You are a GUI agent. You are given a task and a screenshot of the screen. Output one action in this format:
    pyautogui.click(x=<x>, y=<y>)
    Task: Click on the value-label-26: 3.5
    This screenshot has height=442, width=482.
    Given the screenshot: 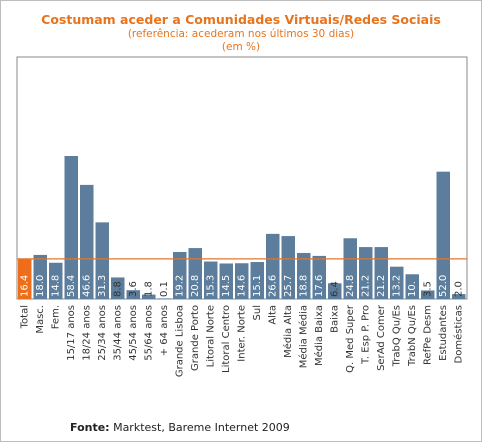 What is the action you would take?
    pyautogui.click(x=427, y=289)
    